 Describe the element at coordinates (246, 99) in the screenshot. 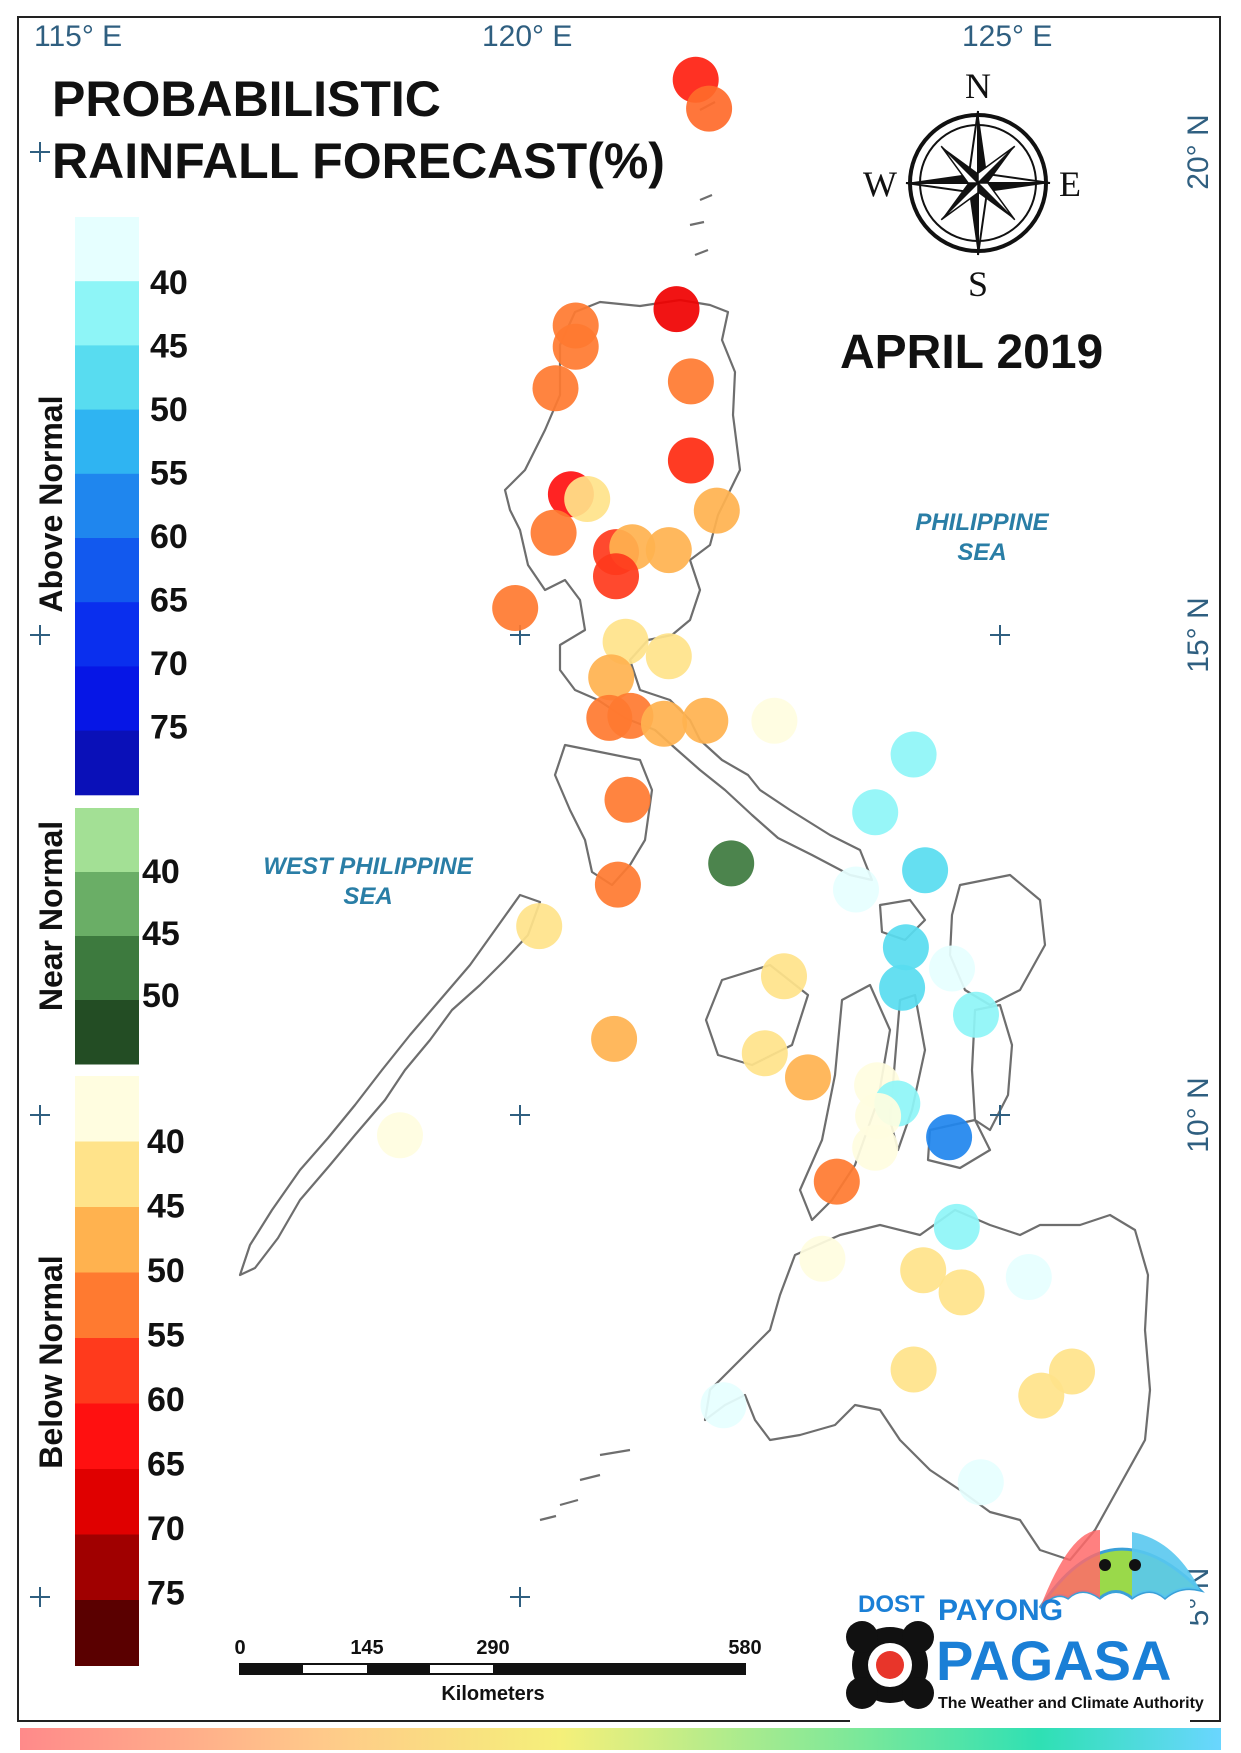

I see `map-title-line1: PROBABILISTIC` at that location.